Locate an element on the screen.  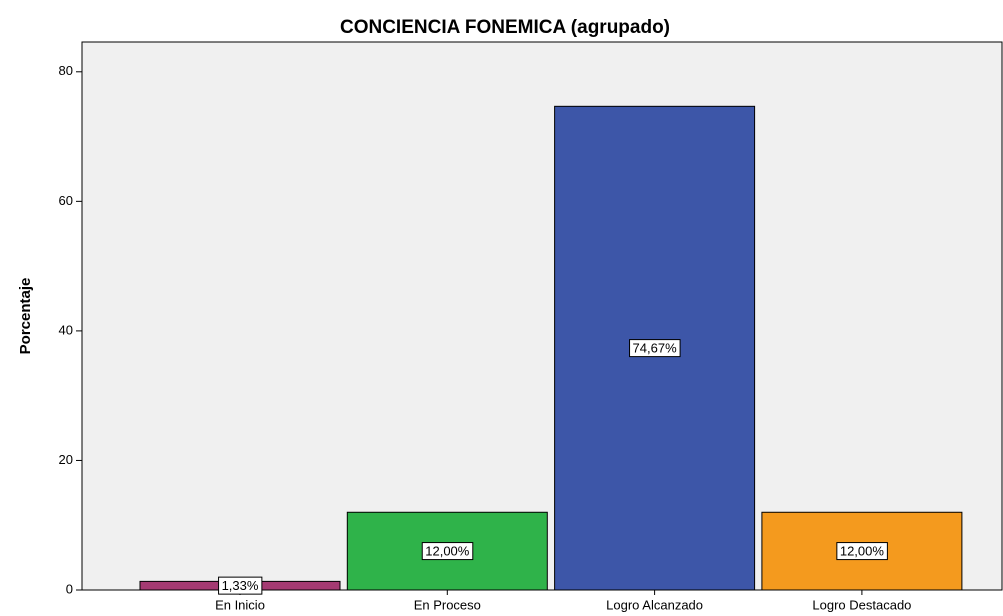
y-tick-label: 60 is located at coordinates (66, 200).